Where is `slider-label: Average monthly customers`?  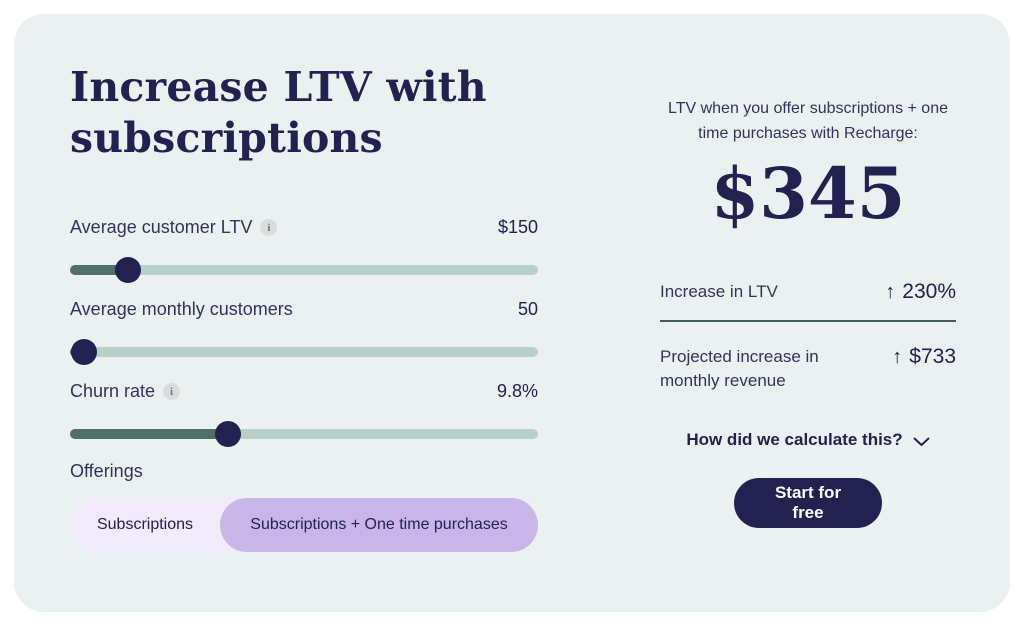 slider-label: Average monthly customers is located at coordinates (181, 309).